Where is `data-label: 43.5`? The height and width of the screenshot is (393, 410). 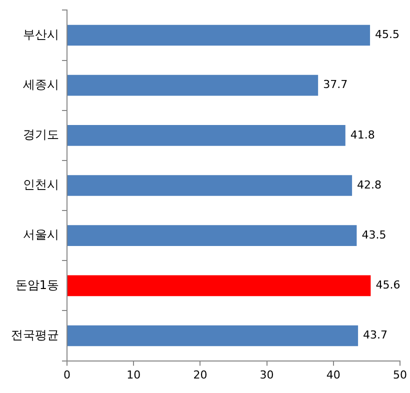 data-label: 43.5 is located at coordinates (374, 235).